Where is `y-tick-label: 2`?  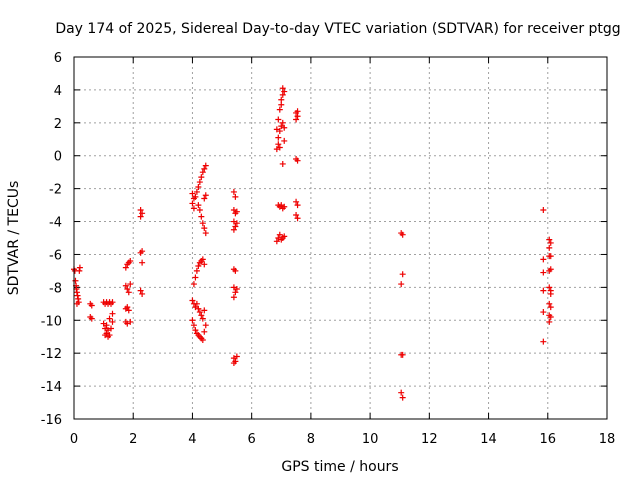 y-tick-label: 2 is located at coordinates (58, 124).